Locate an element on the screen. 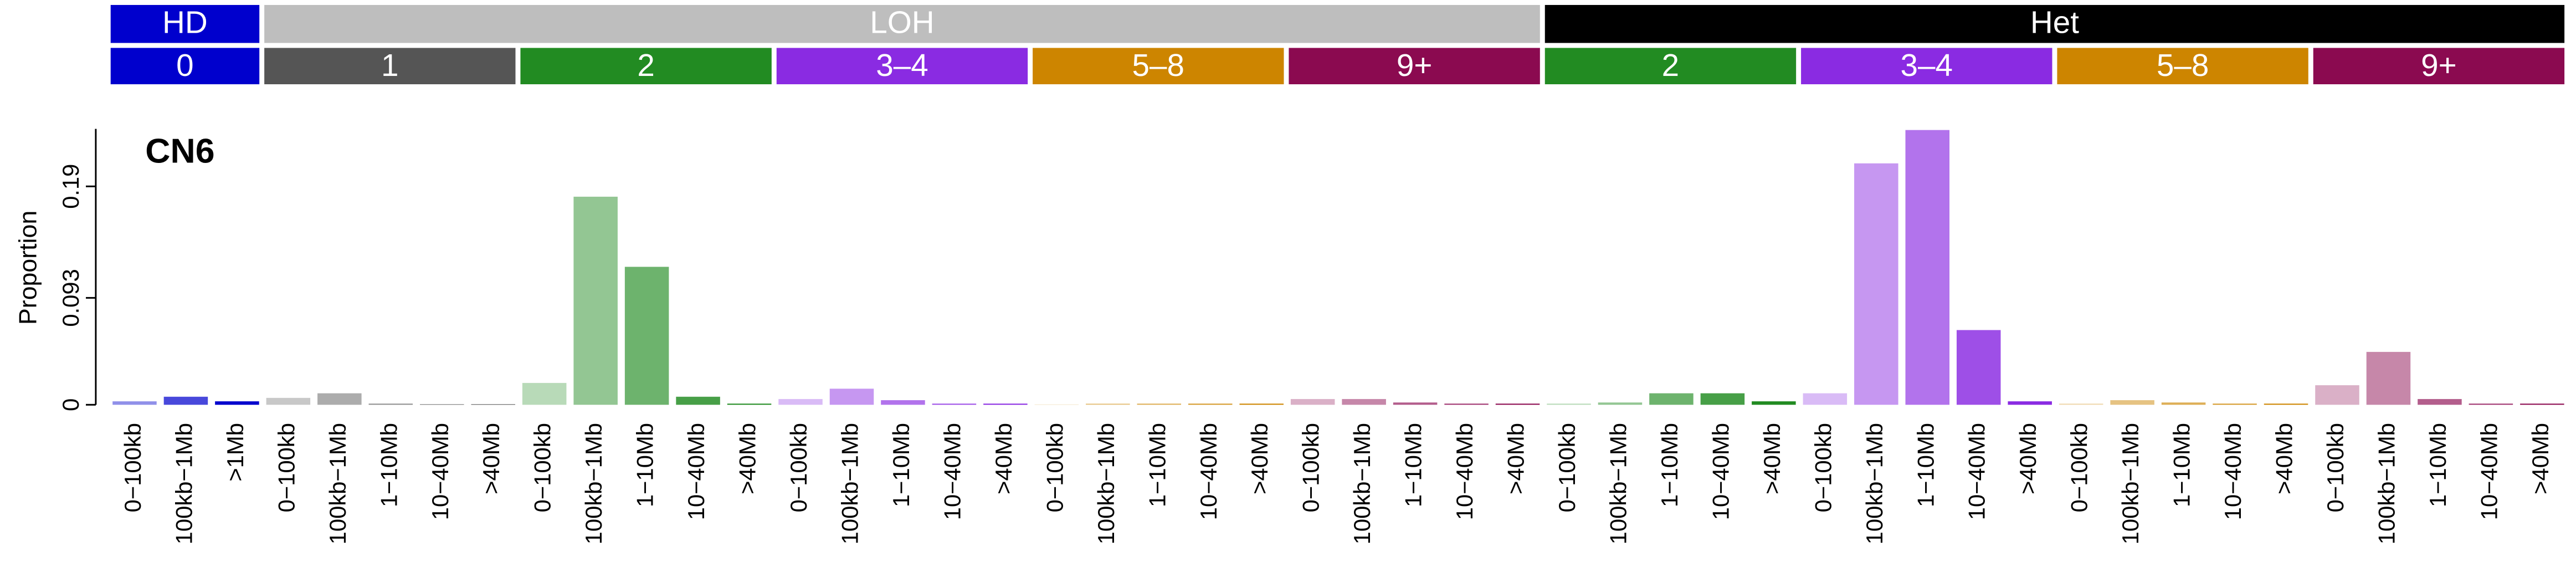  class-header-label: LOH is located at coordinates (902, 23).